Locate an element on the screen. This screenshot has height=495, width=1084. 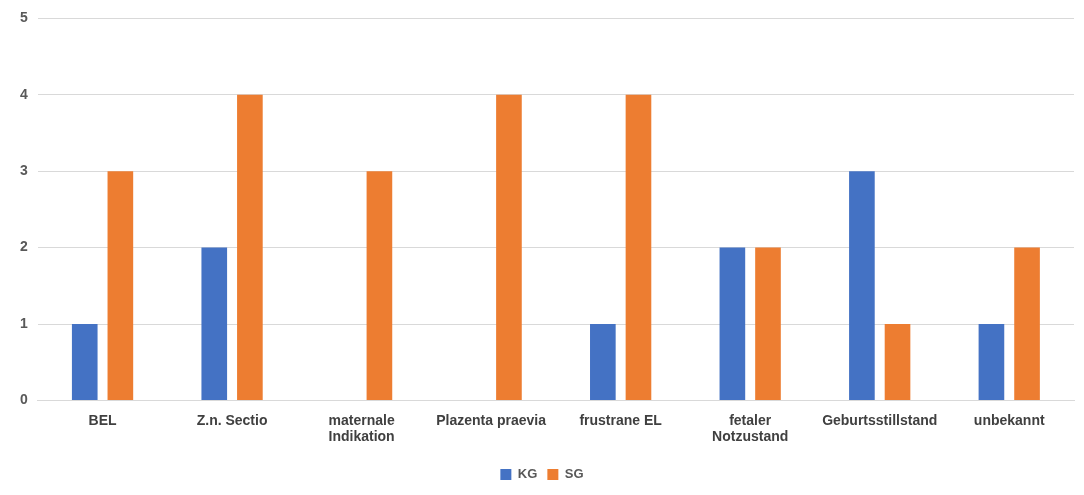
x-tick-label: Geburtsstillstand is located at coordinates (880, 419).